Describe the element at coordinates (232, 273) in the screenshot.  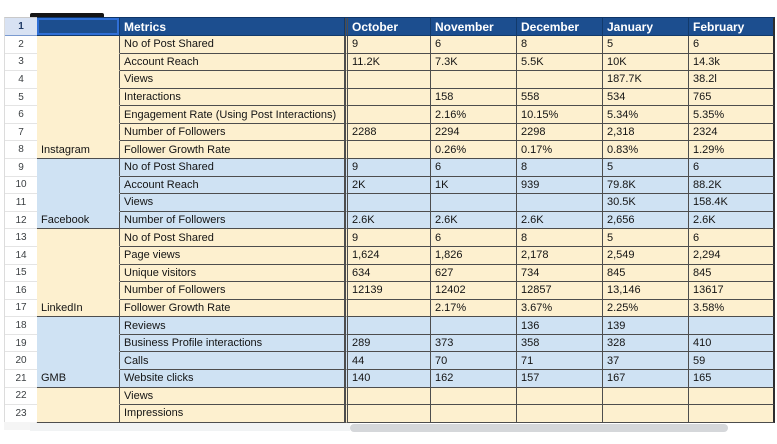
I see `metric-cell: Unique visitors` at that location.